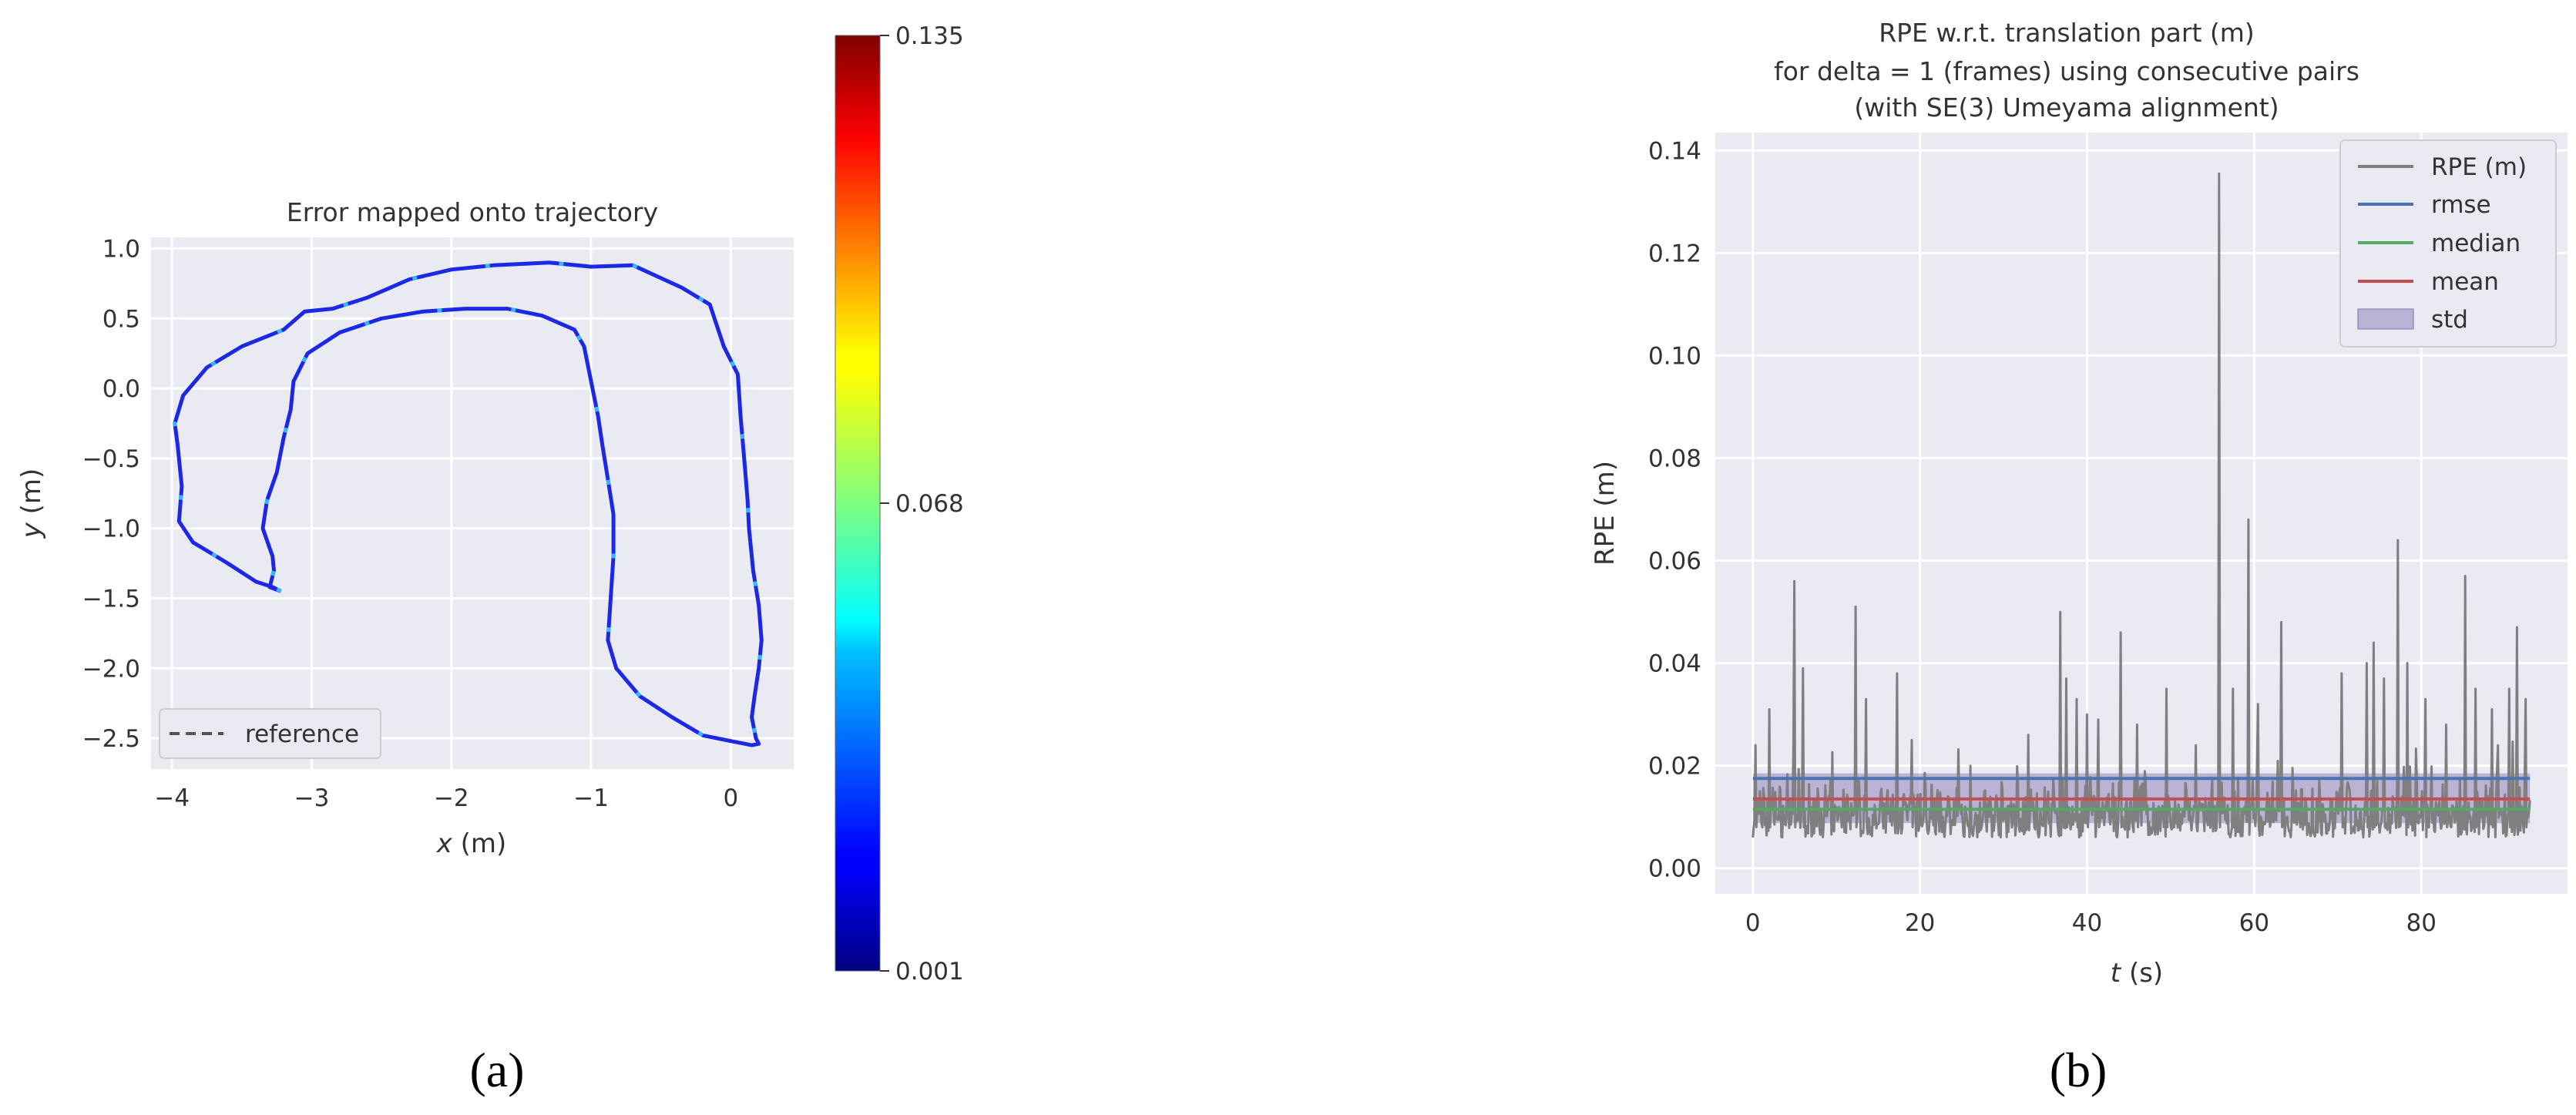 Image resolution: width=2576 pixels, height=1115 pixels. Describe the element at coordinates (1753, 923) in the screenshot. I see `chart-b-x-tick-label: 0` at that location.